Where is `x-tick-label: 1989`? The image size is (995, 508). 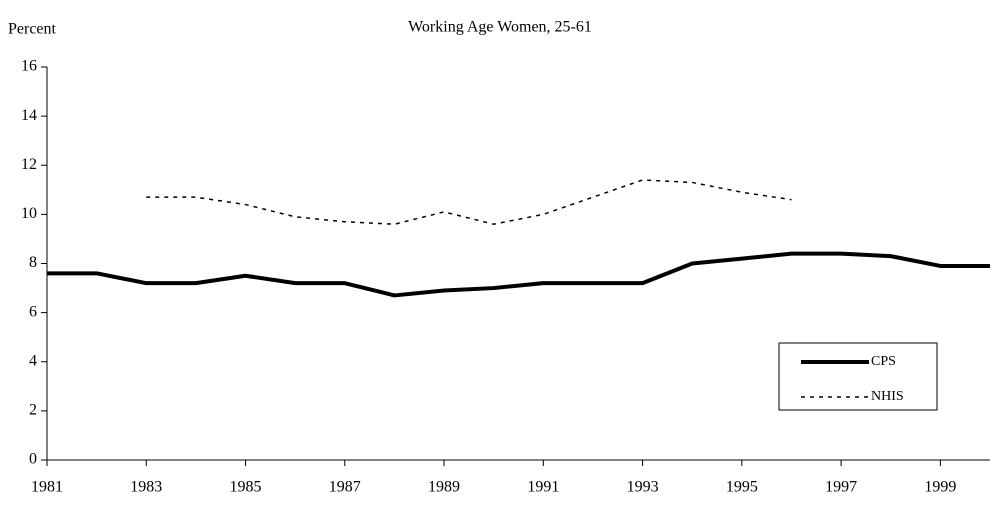 x-tick-label: 1989 is located at coordinates (444, 487).